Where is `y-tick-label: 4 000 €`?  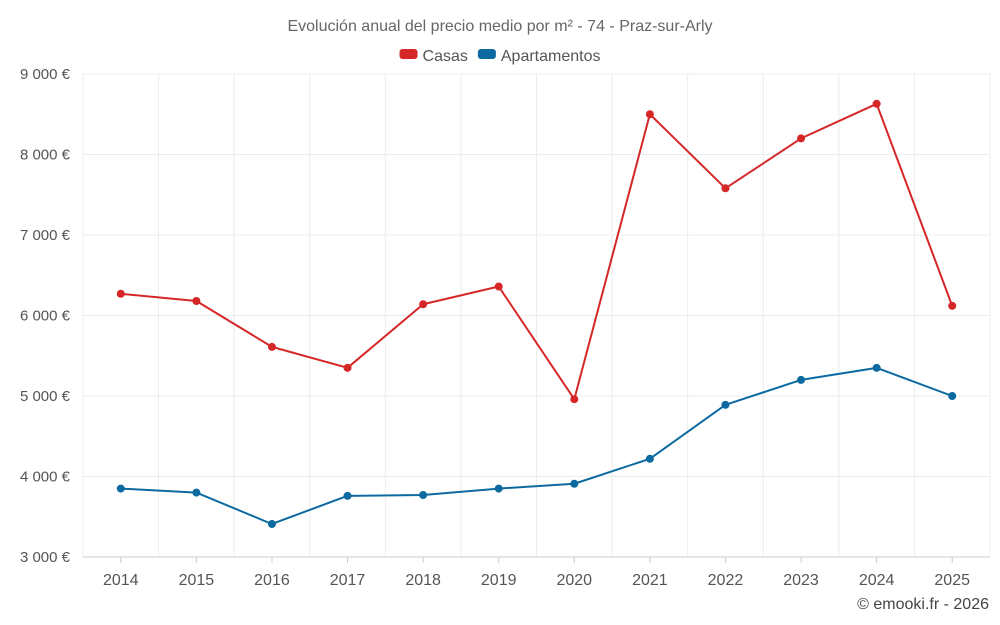
y-tick-label: 4 000 € is located at coordinates (45, 477).